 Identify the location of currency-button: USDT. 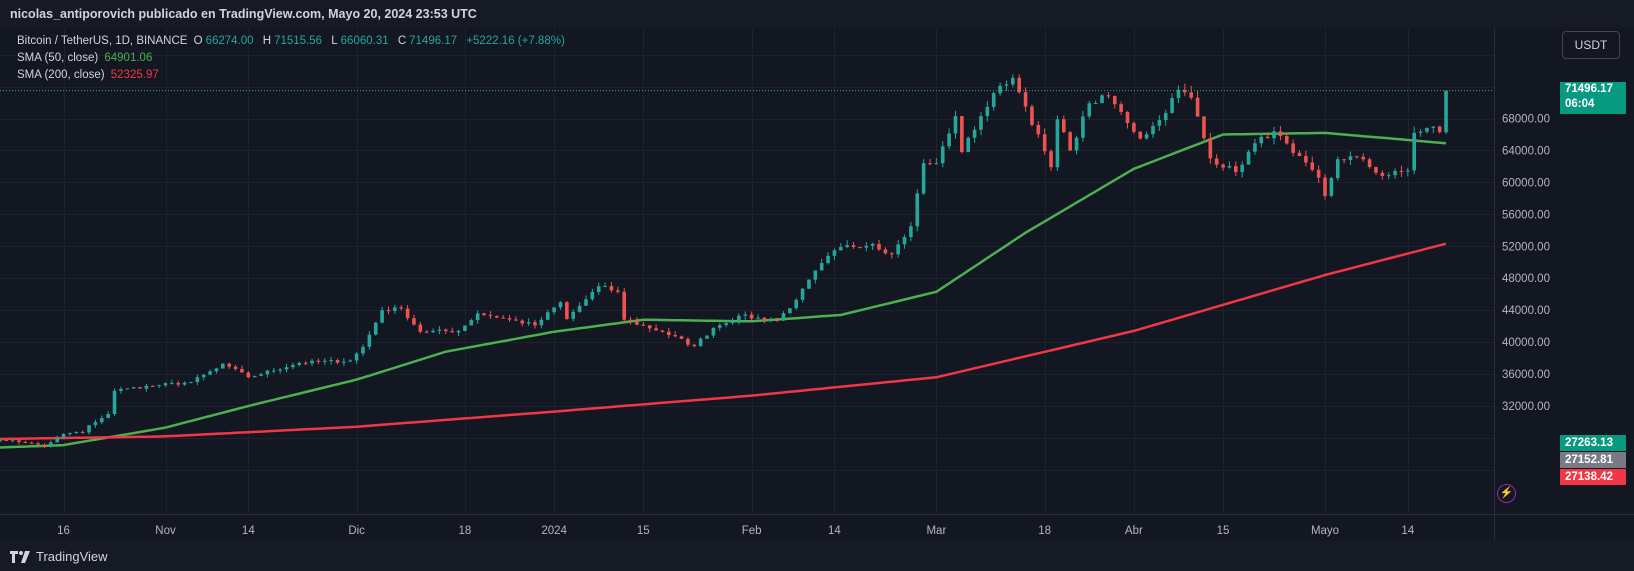
(1591, 45).